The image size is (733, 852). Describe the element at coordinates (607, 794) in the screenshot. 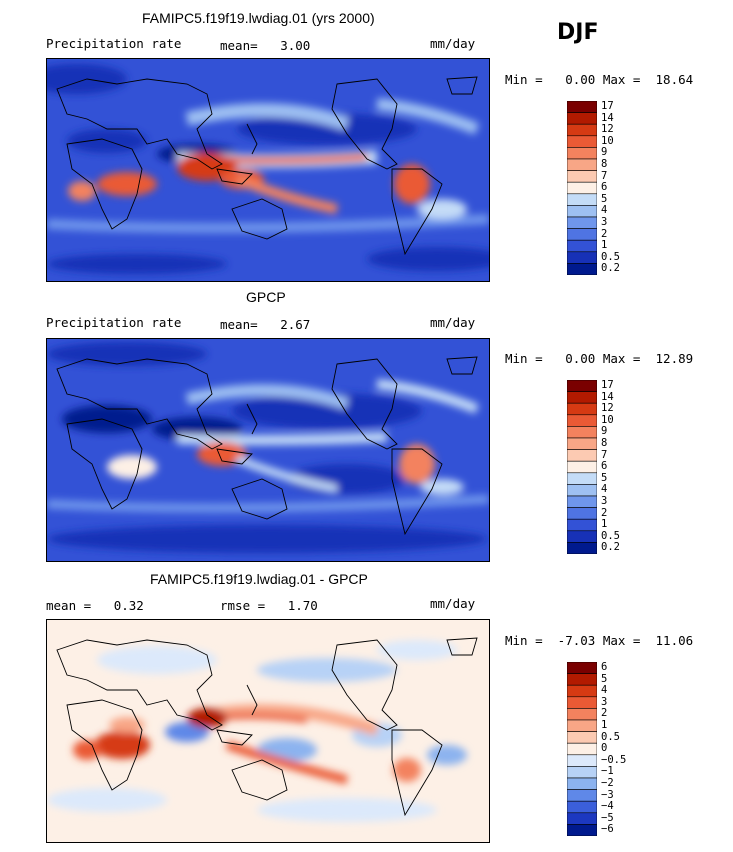

I see `colorbar-level-label: −3` at that location.